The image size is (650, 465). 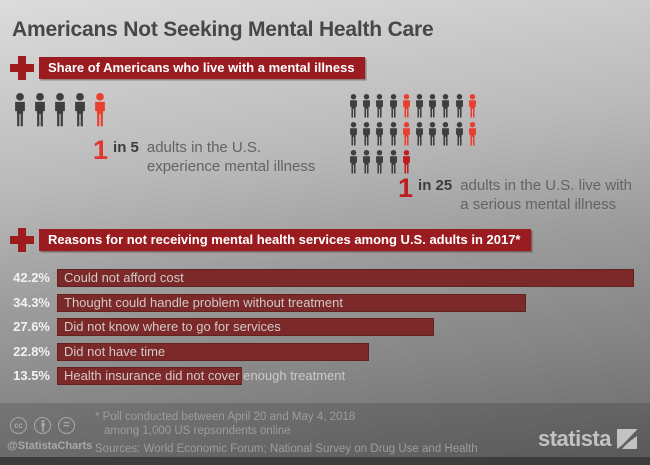 What do you see at coordinates (627, 439) in the screenshot?
I see `statista-logo-icon` at bounding box center [627, 439].